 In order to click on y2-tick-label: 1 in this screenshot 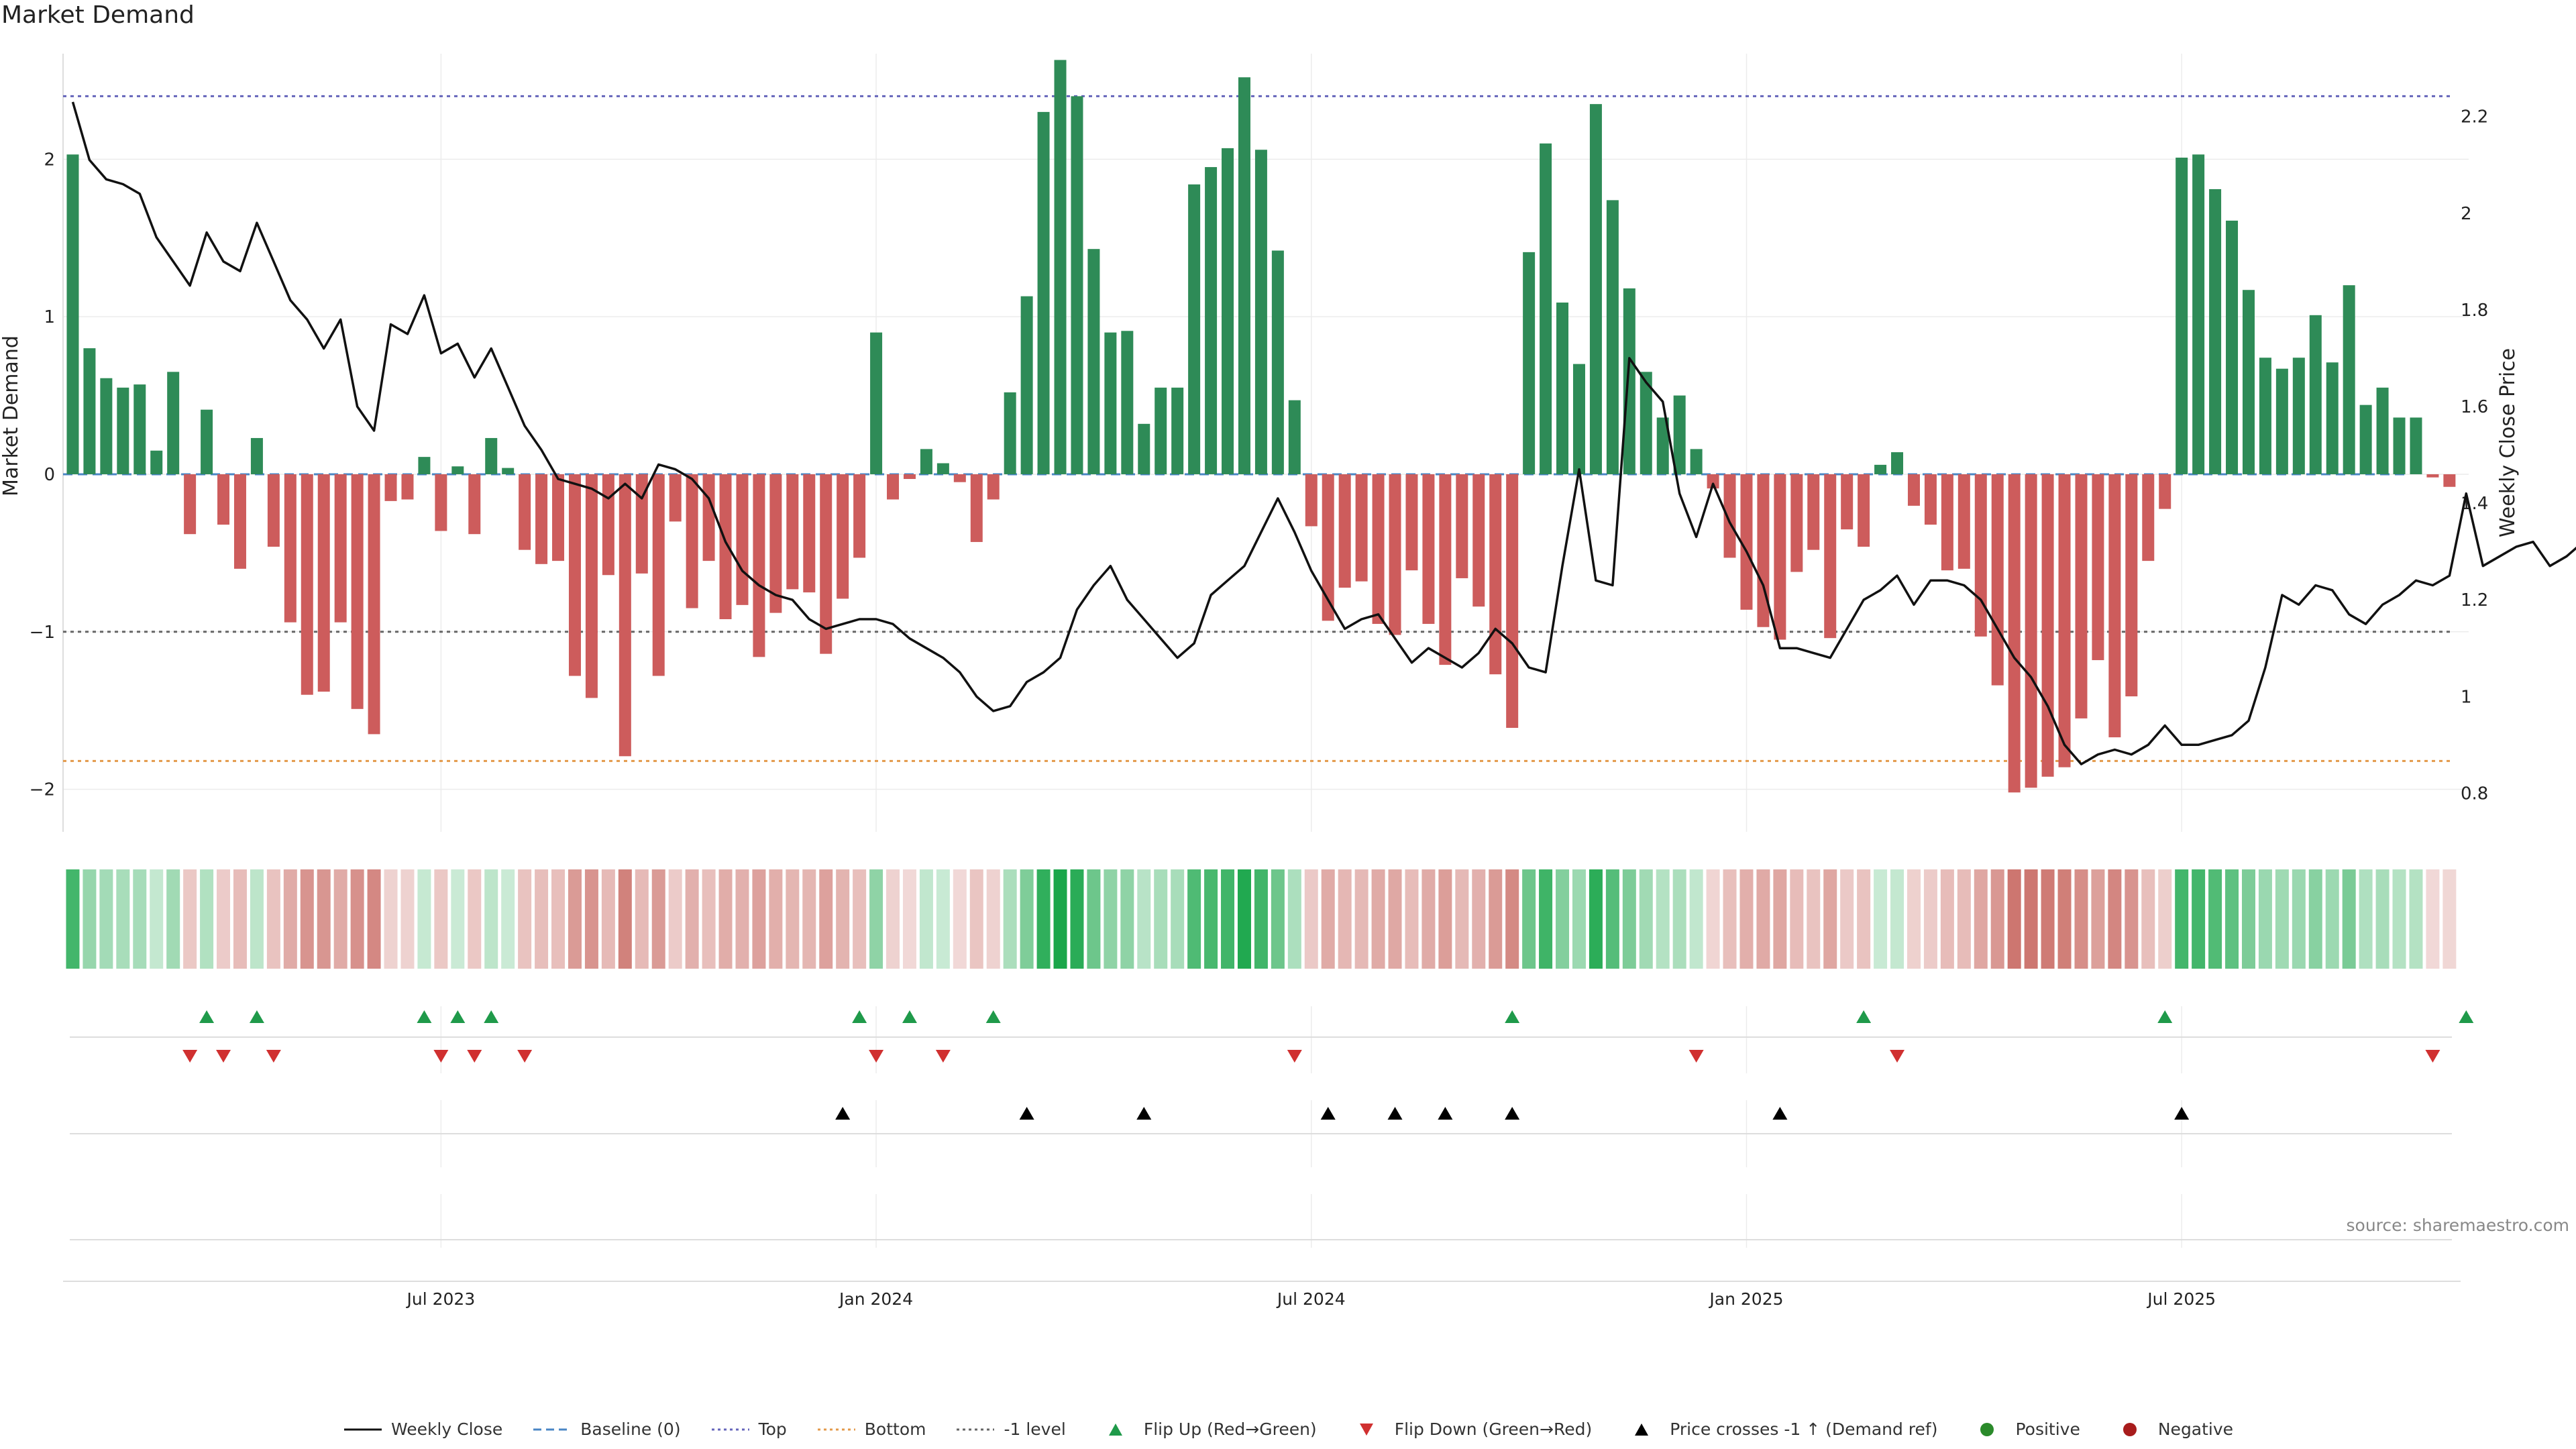, I will do `click(2466, 697)`.